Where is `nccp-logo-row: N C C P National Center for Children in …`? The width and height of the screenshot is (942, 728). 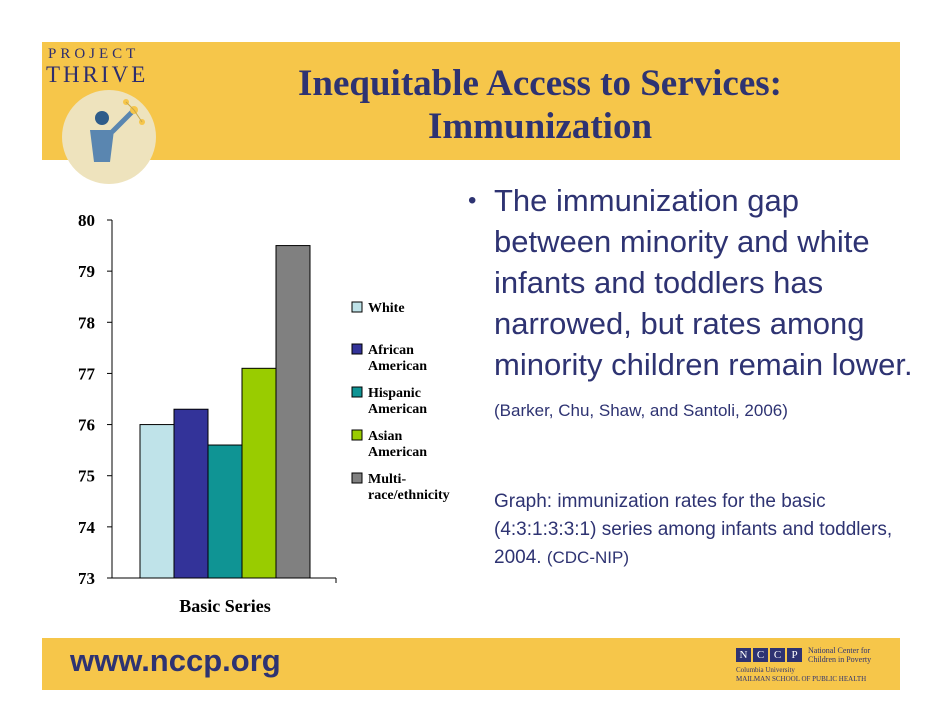
nccp-logo-row: N C C P National Center for Children in … is located at coordinates (811, 655).